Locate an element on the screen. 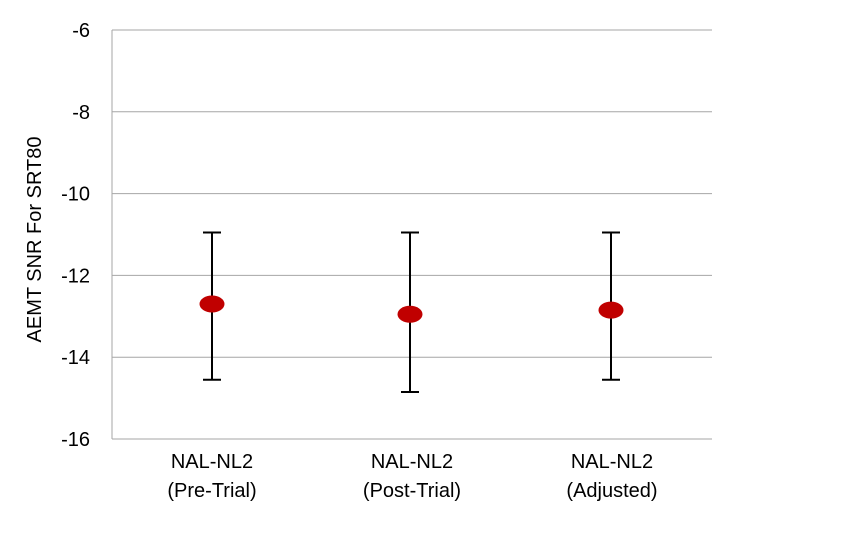 This screenshot has height=544, width=842. y-axis-title: AEMT SNR For SRT80 is located at coordinates (35, 240).